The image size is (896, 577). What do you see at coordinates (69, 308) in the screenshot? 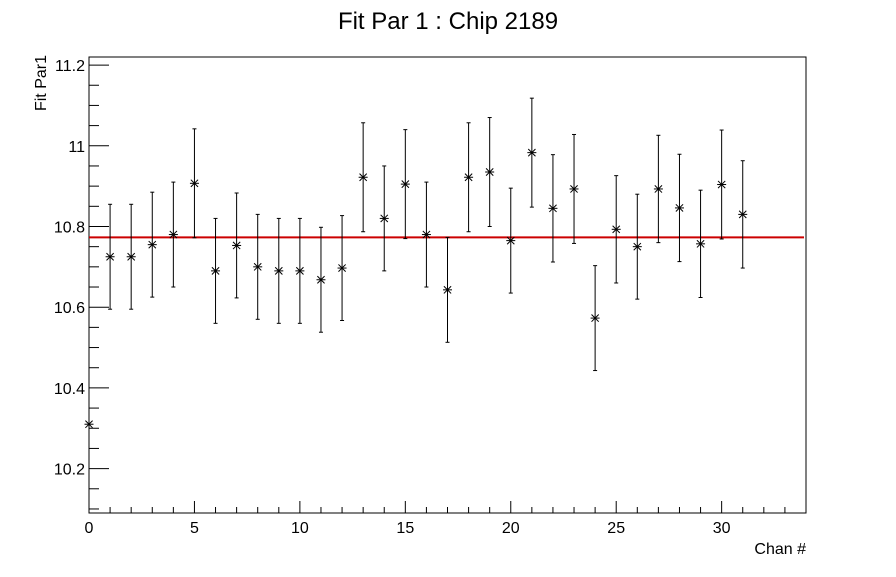
I see `y-tick-label: 10.6` at bounding box center [69, 308].